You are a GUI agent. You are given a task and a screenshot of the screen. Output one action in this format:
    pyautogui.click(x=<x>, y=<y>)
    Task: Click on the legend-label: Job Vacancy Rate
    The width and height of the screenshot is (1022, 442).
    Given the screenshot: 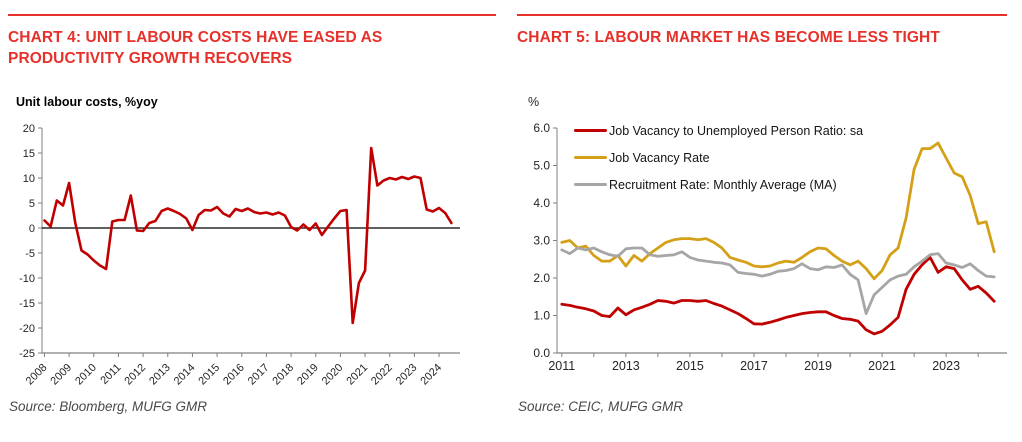 What is the action you would take?
    pyautogui.click(x=659, y=157)
    